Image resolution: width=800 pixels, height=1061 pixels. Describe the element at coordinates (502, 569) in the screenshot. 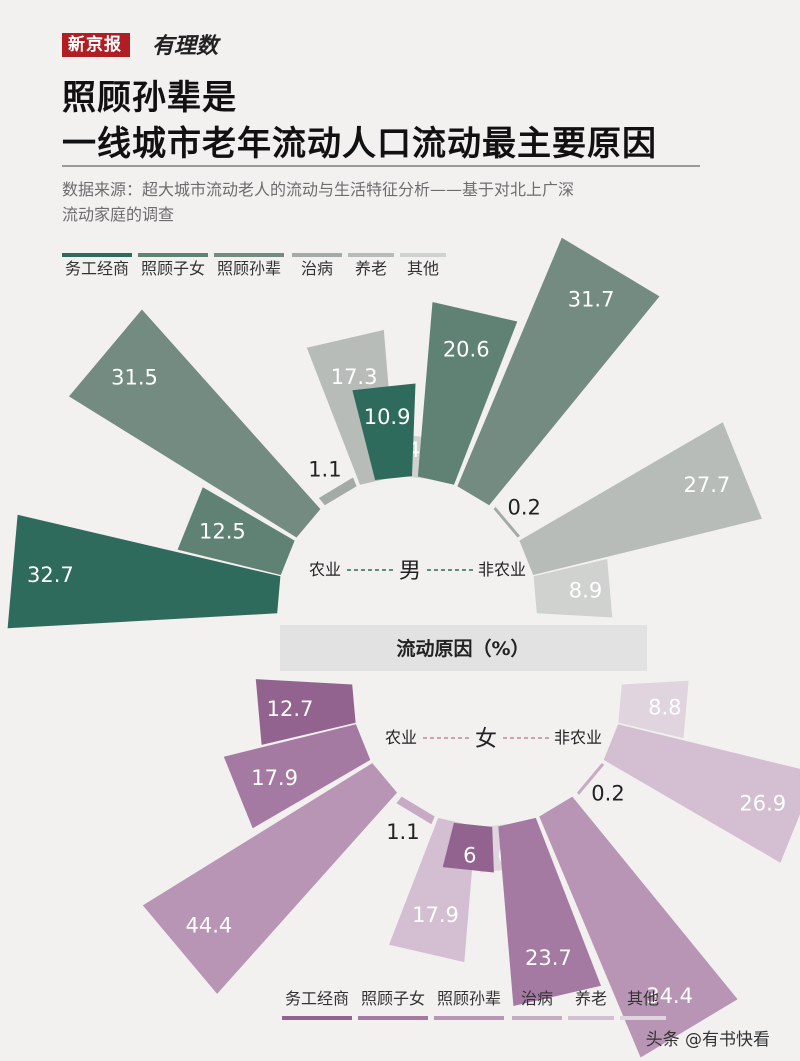

I see `male-nonagri-label: 非农业` at that location.